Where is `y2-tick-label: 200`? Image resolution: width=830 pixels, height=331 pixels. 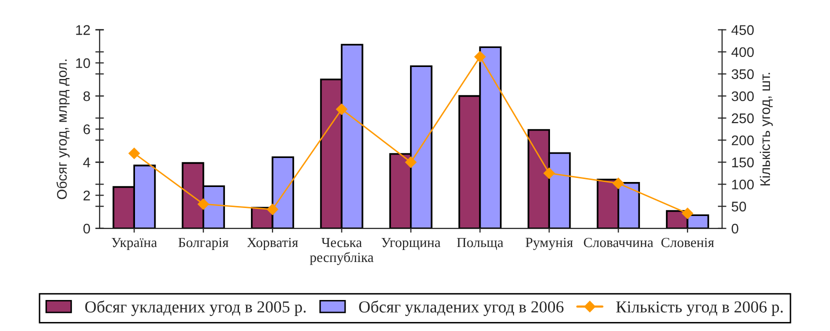
y2-tick-label: 200 is located at coordinates (743, 140).